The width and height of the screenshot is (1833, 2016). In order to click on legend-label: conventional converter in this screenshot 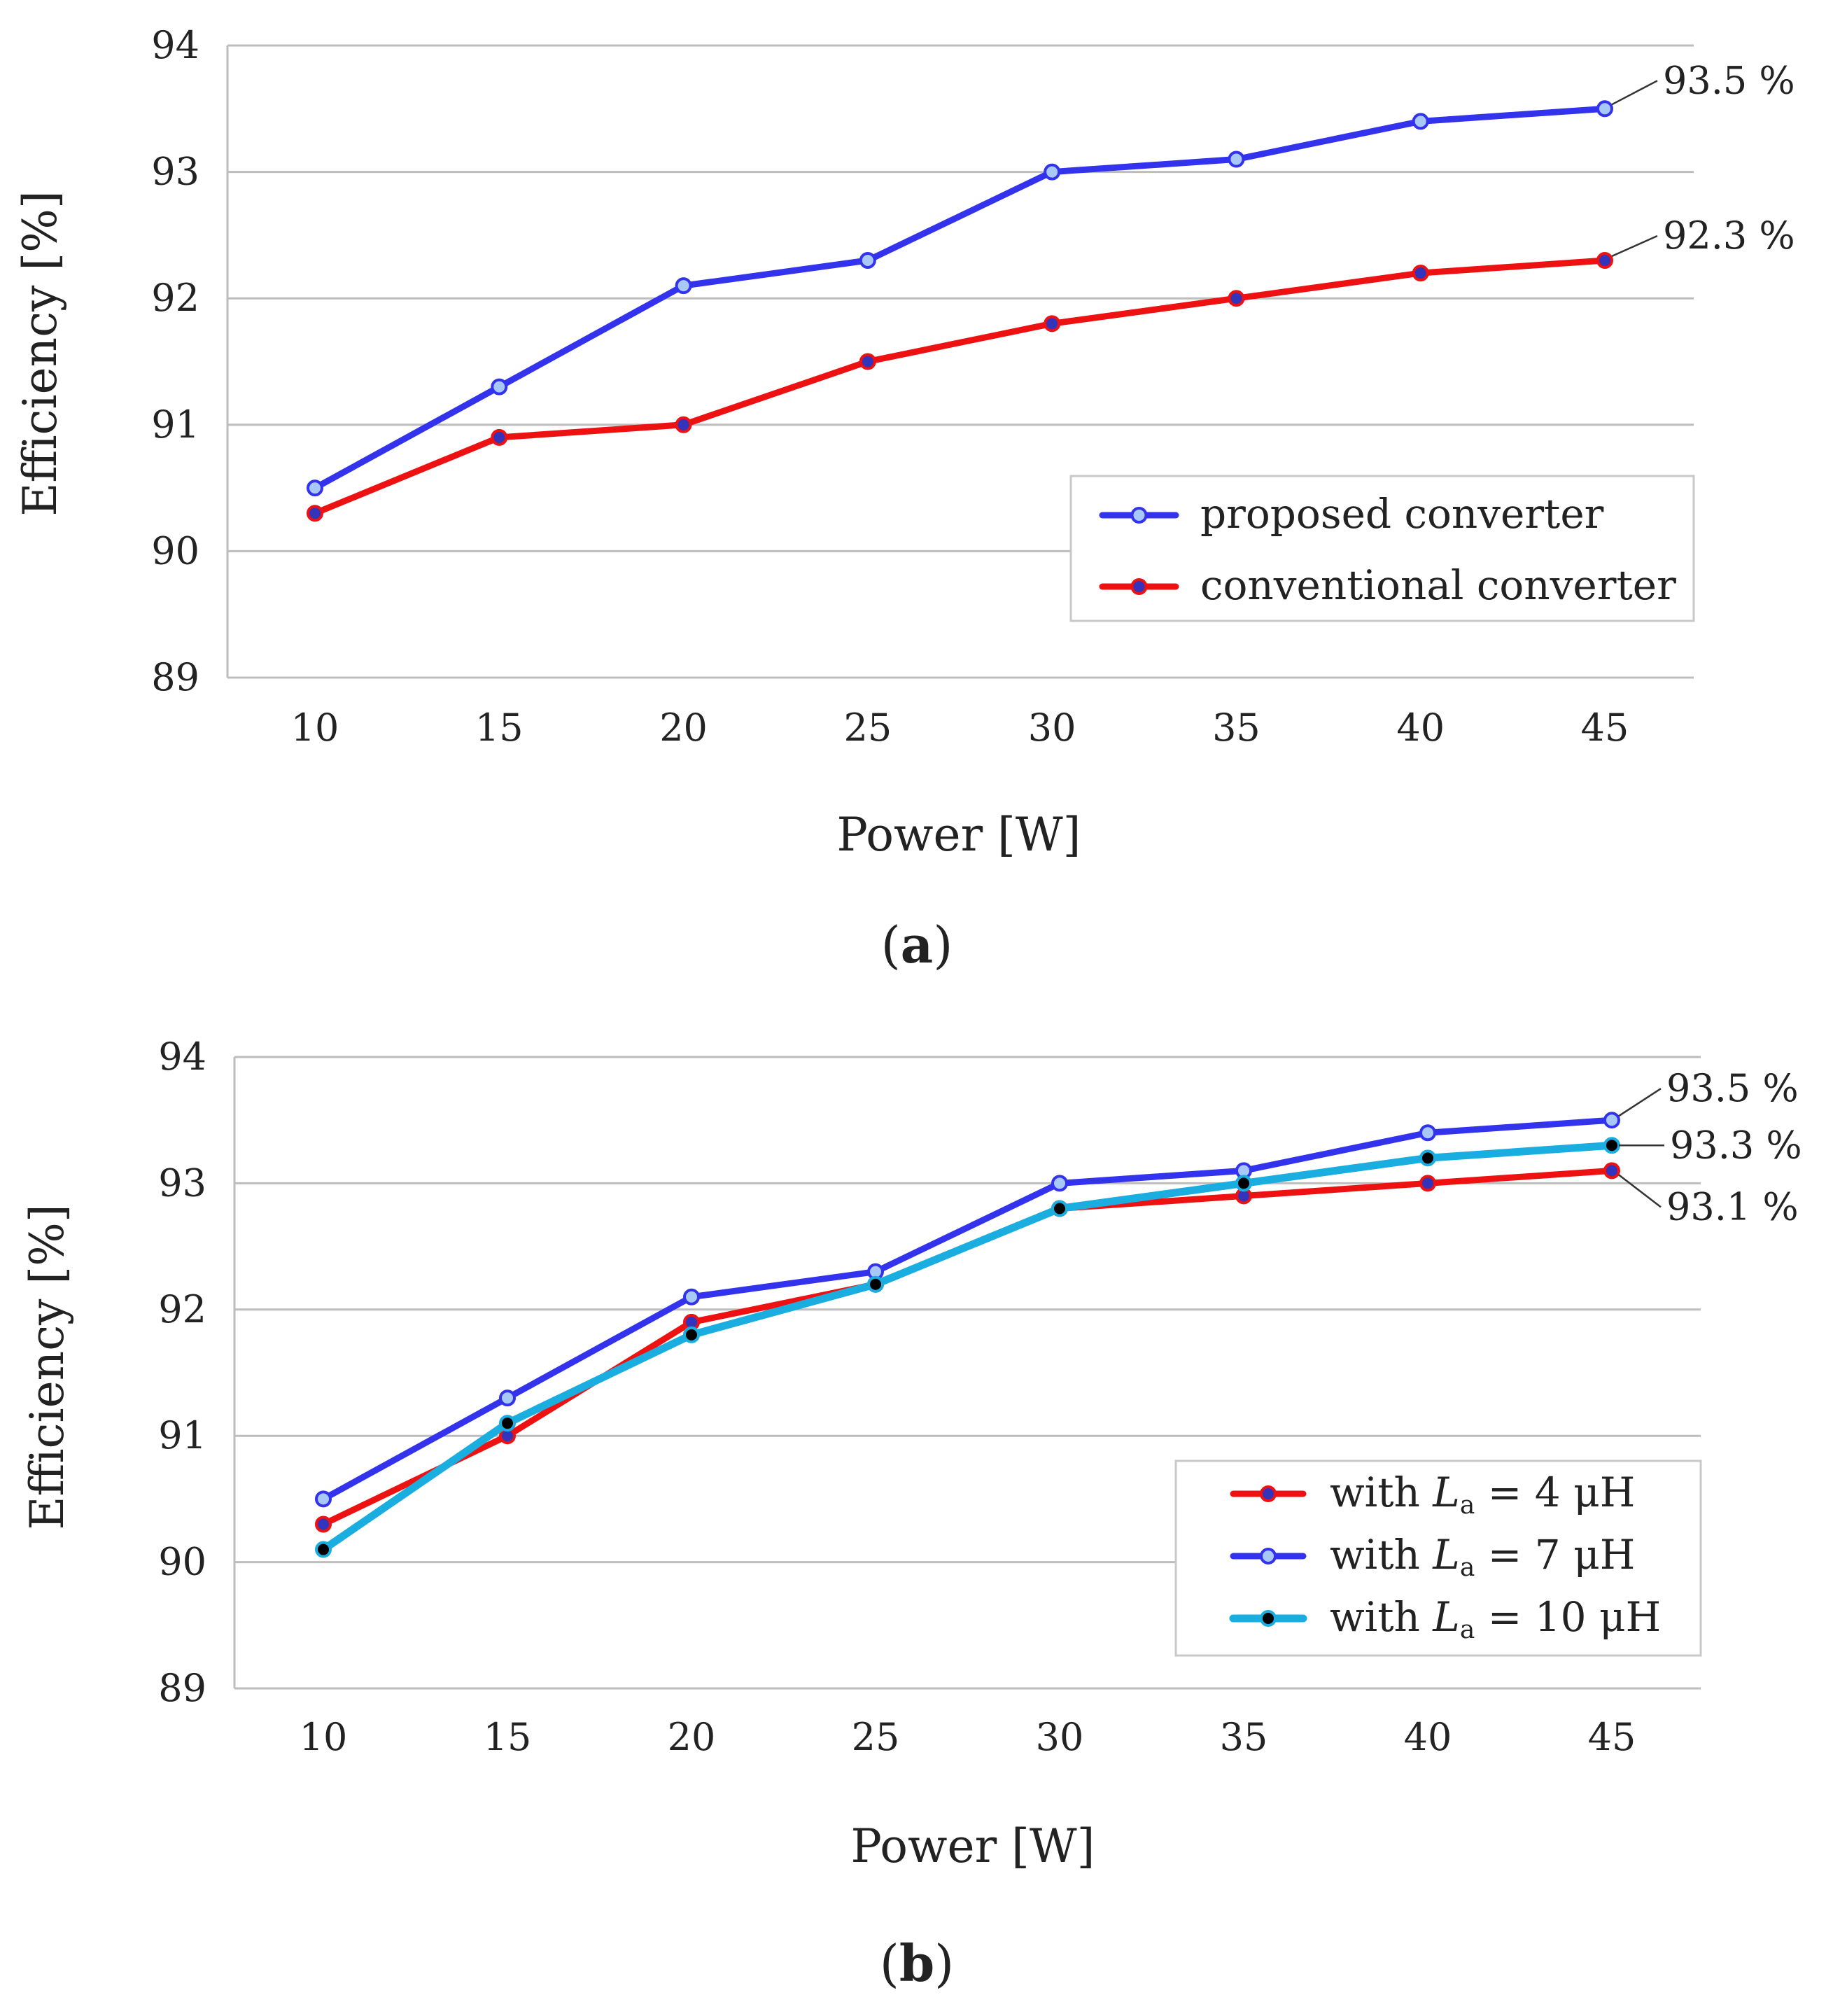, I will do `click(1438, 585)`.